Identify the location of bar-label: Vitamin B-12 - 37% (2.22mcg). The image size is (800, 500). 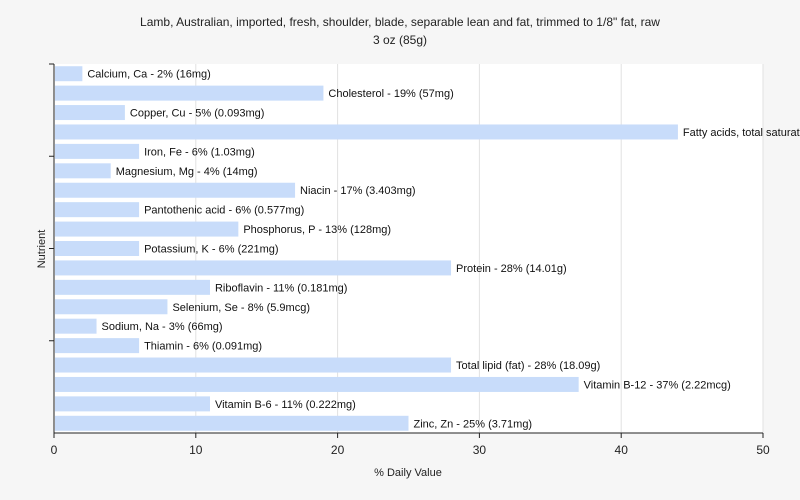
(657, 385).